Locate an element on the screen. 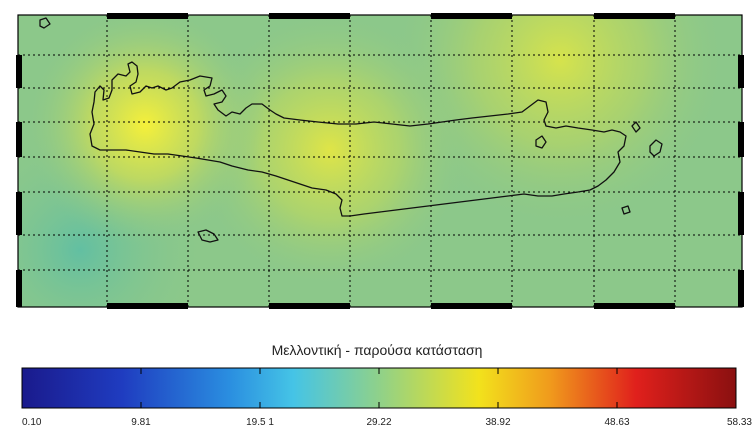 This screenshot has height=430, width=754. colorbar-title: Μελλοντική - παρούσα κατάσταση is located at coordinates (377, 350).